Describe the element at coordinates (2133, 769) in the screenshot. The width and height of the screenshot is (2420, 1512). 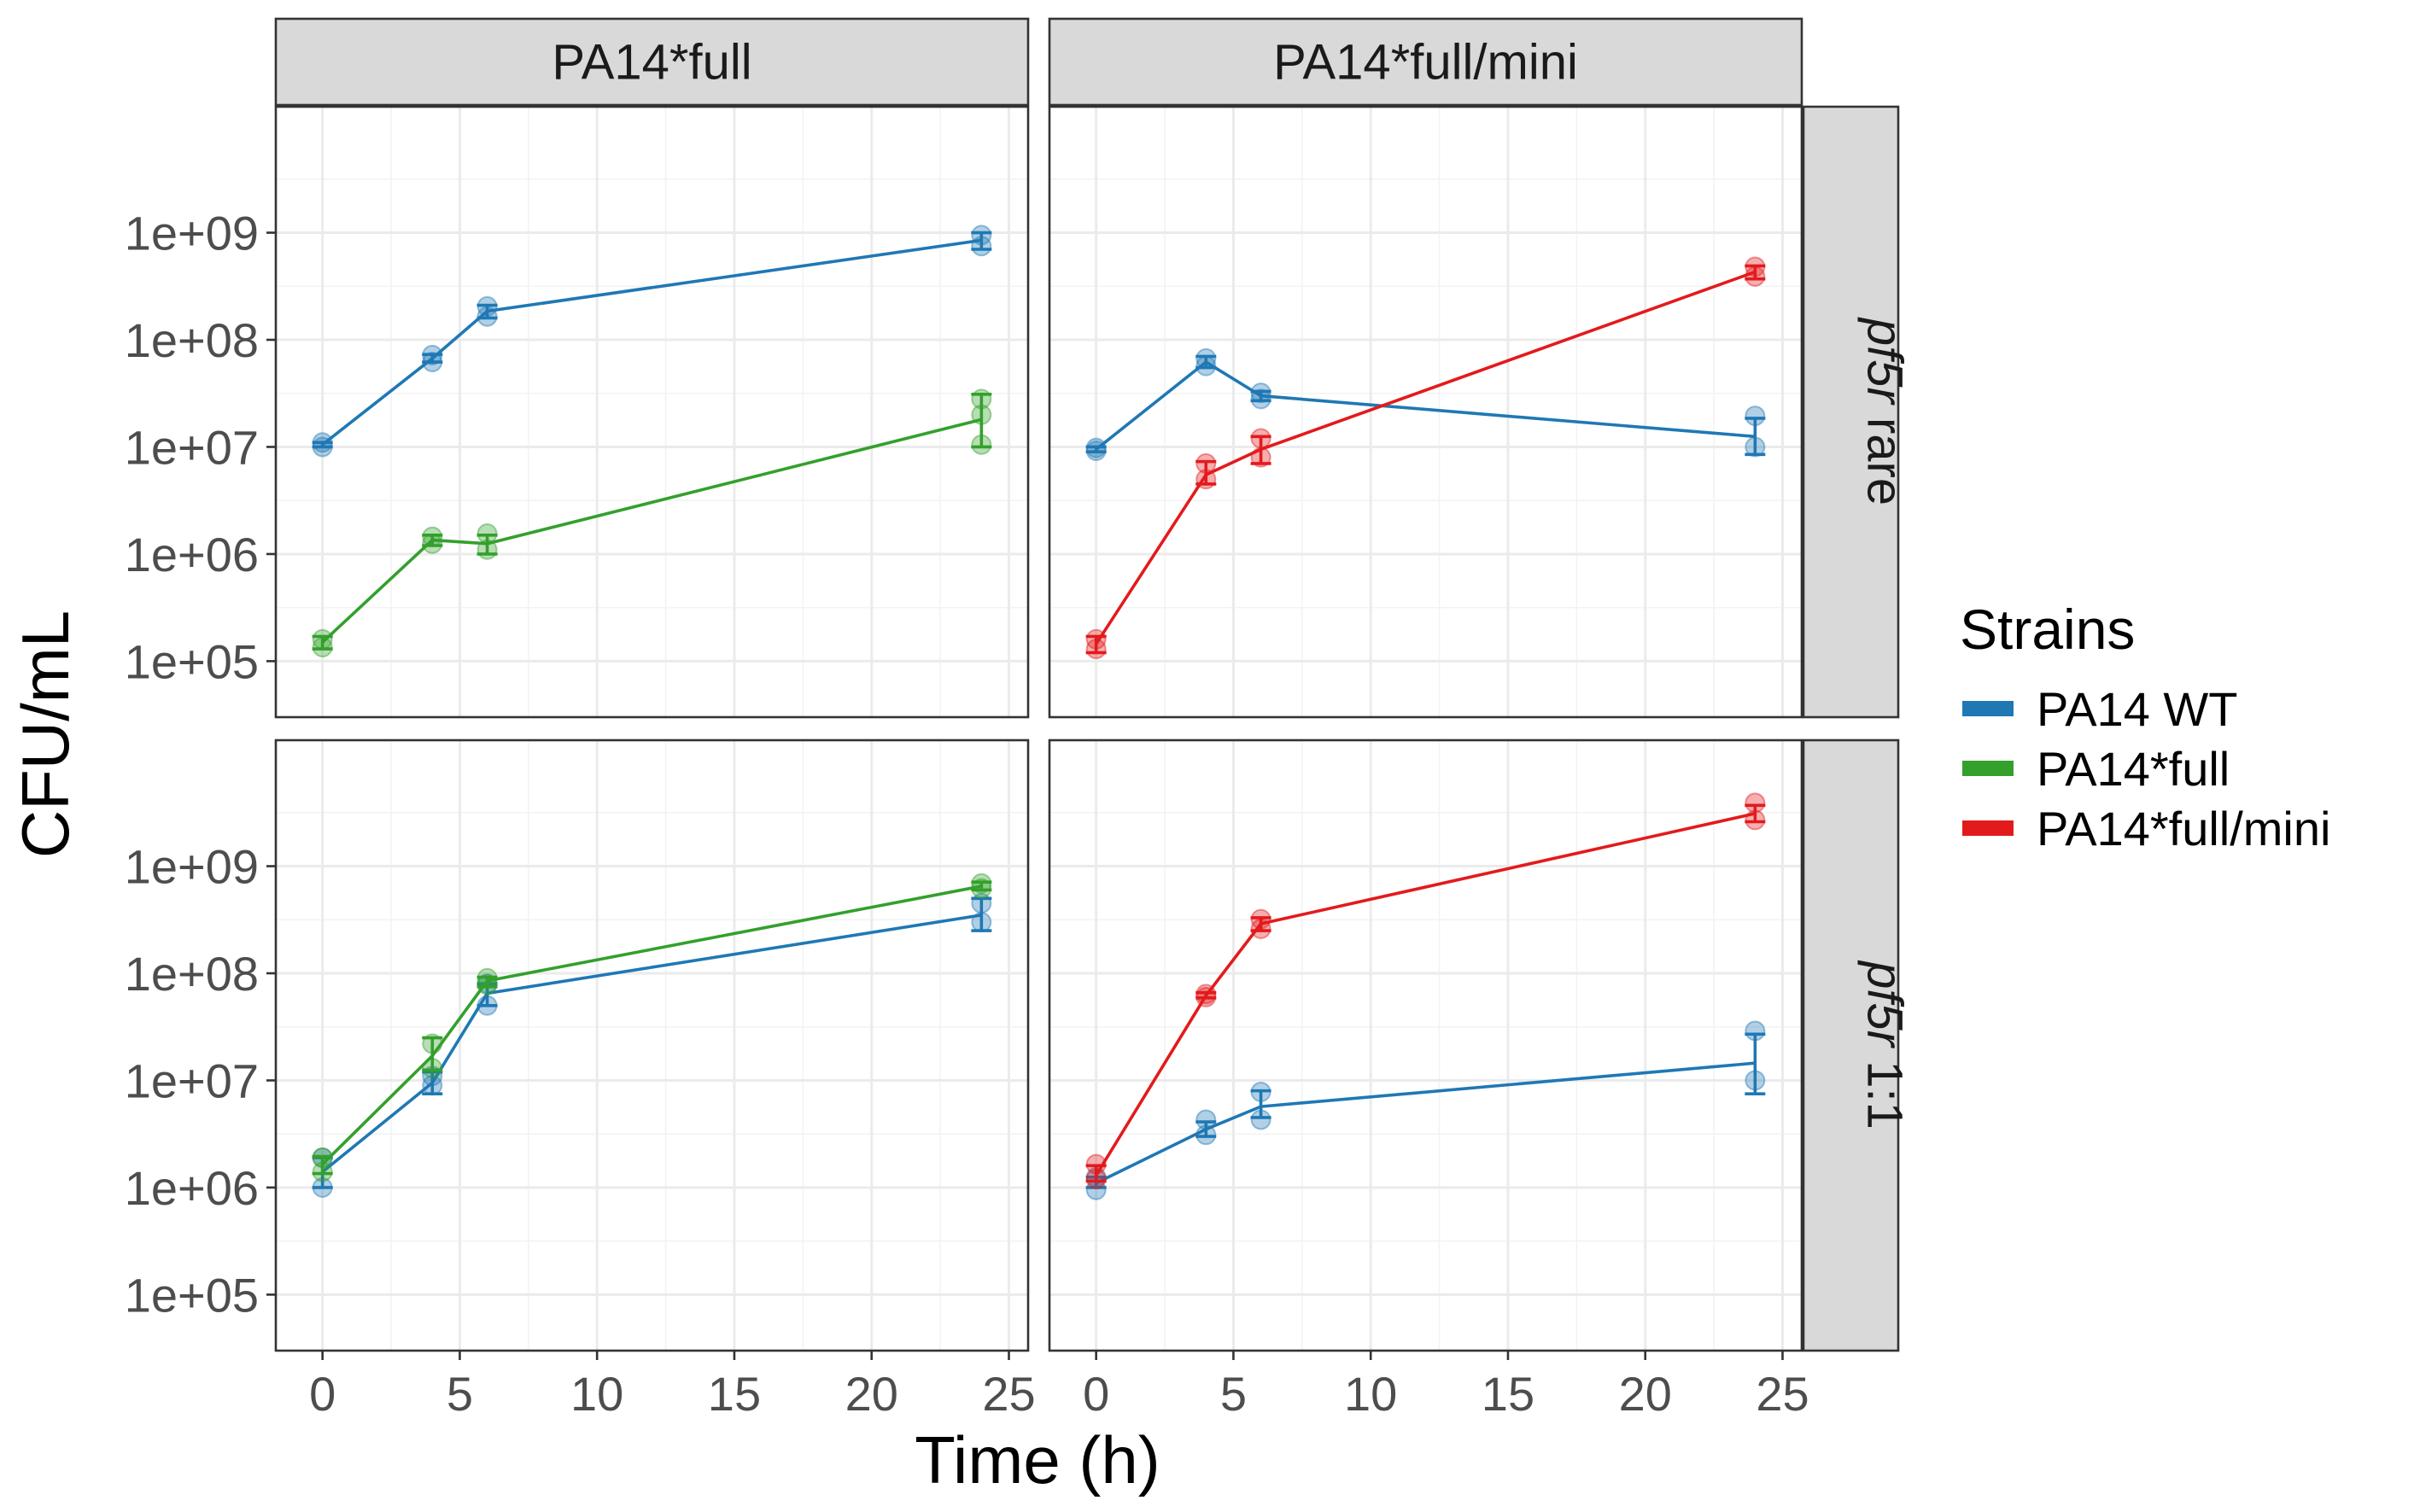
I see `legend-label: PA14*full` at that location.